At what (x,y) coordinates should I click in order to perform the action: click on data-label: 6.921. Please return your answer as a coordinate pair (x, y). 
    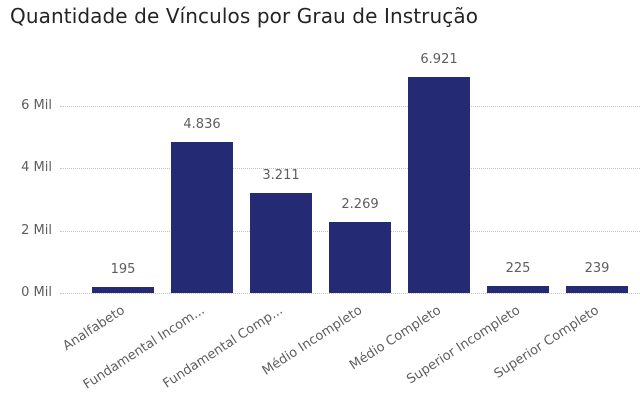
    Looking at the image, I should click on (439, 59).